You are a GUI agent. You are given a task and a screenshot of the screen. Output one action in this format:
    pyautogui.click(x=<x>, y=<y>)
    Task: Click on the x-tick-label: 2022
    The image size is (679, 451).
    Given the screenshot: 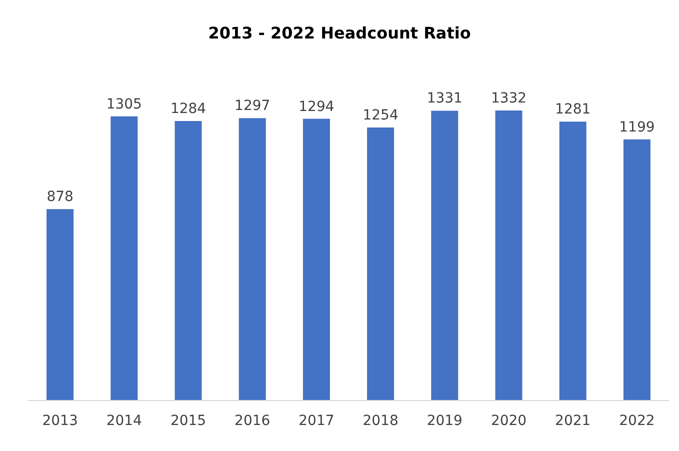 What is the action you would take?
    pyautogui.click(x=637, y=421)
    